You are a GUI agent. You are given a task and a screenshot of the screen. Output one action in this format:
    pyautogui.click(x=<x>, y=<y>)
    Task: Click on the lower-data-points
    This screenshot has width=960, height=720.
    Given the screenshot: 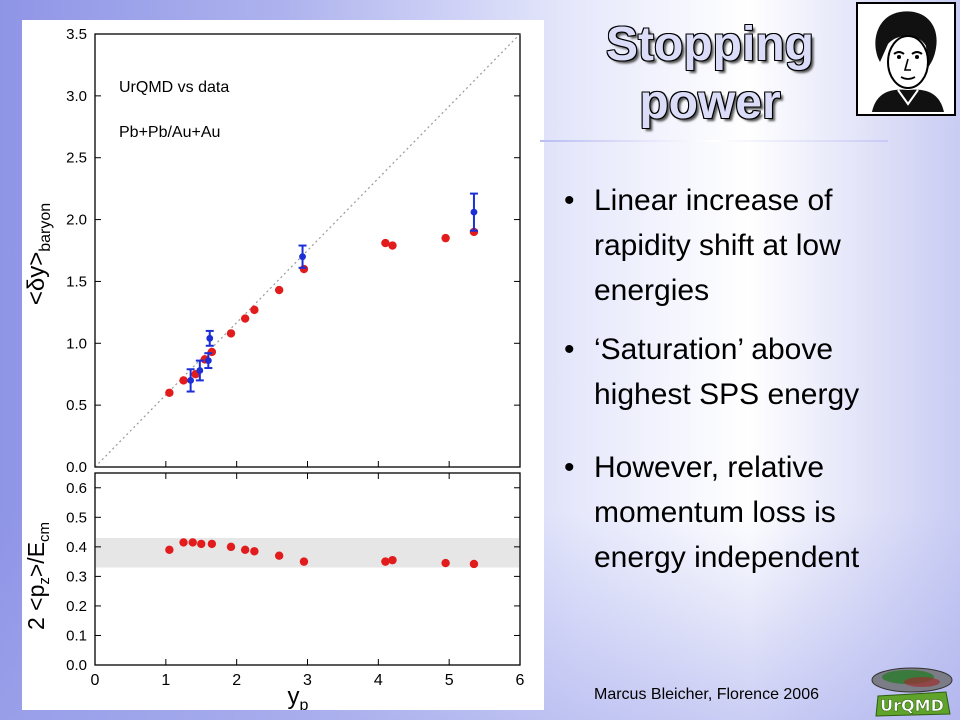 What is the action you would take?
    pyautogui.click(x=322, y=553)
    